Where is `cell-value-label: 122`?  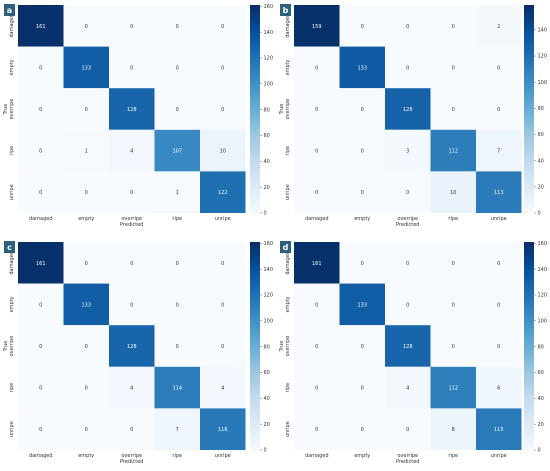 cell-value-label: 122 is located at coordinates (223, 193).